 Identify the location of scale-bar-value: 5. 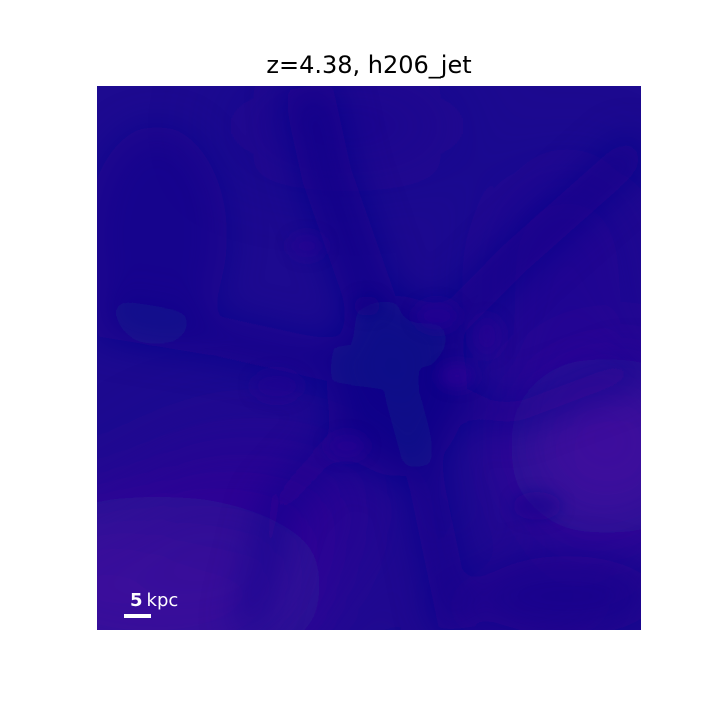
(136, 600).